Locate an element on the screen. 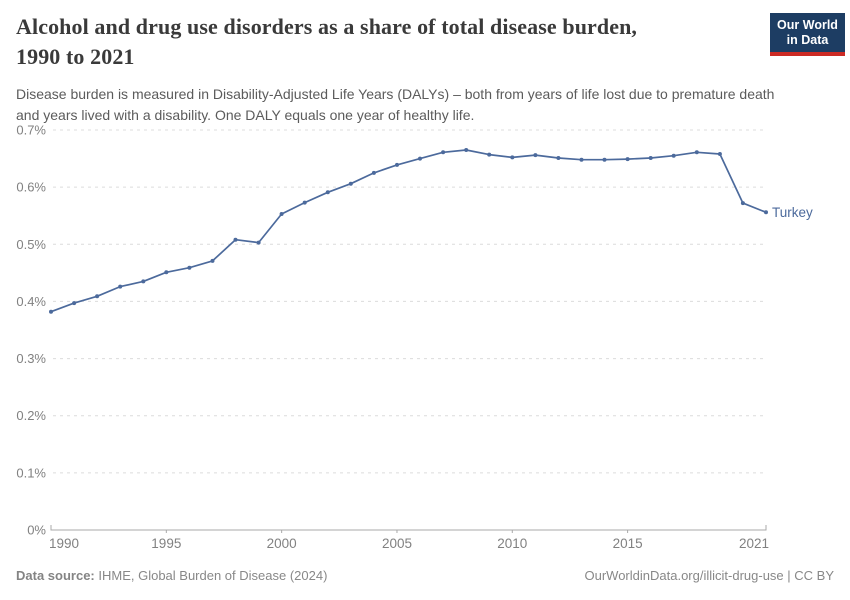 Image resolution: width=850 pixels, height=600 pixels. x-tick-label: 2000 is located at coordinates (282, 543).